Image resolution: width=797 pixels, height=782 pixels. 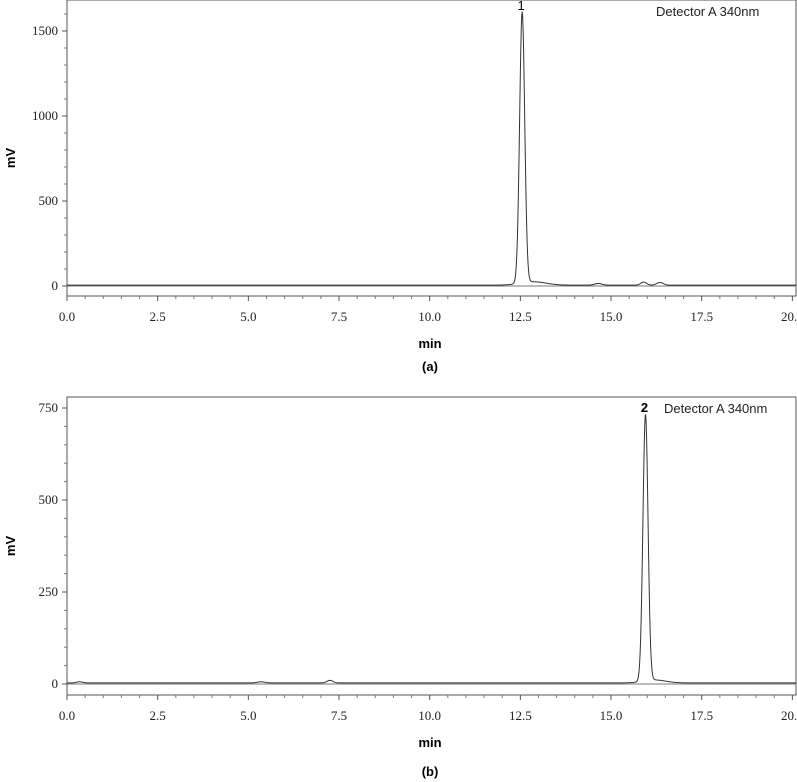 What do you see at coordinates (45, 30) in the screenshot?
I see `y-tick-label: 1500` at bounding box center [45, 30].